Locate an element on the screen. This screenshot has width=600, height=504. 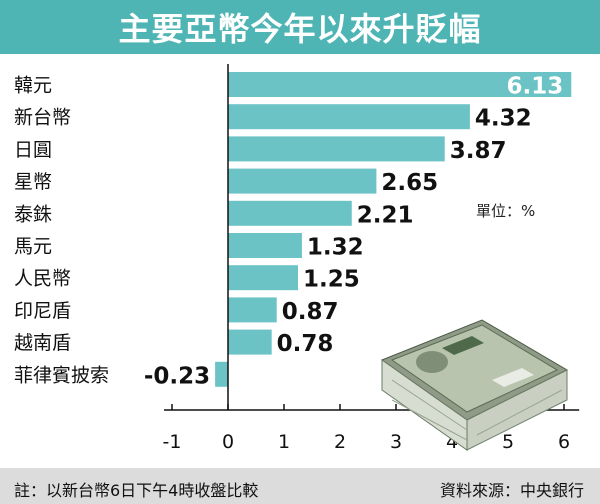
chart-title: 主要亞幣今年以來升貶幅 is located at coordinates (300, 29).